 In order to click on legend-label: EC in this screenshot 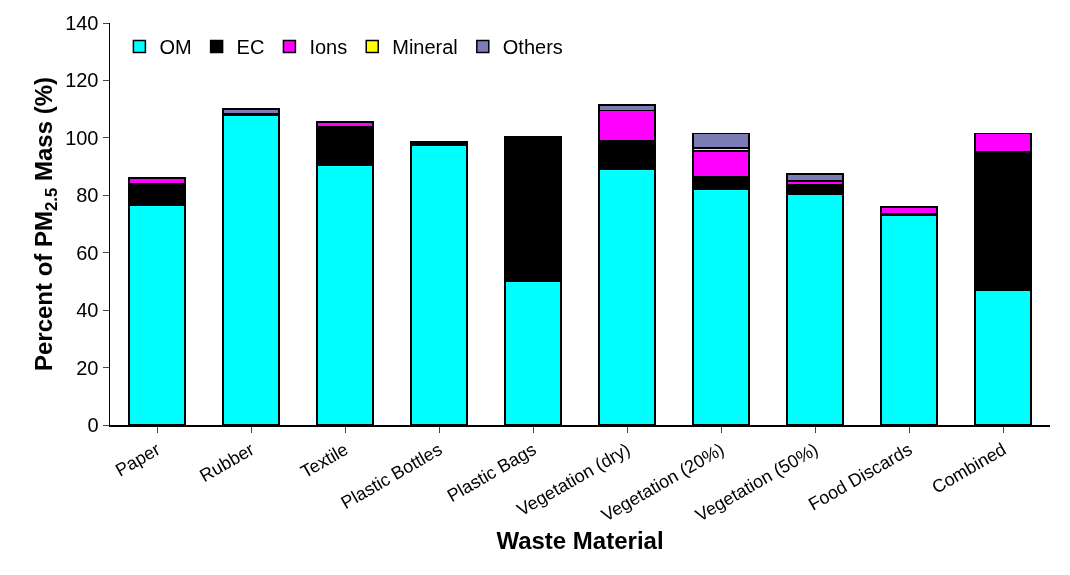, I will do `click(250, 47)`.